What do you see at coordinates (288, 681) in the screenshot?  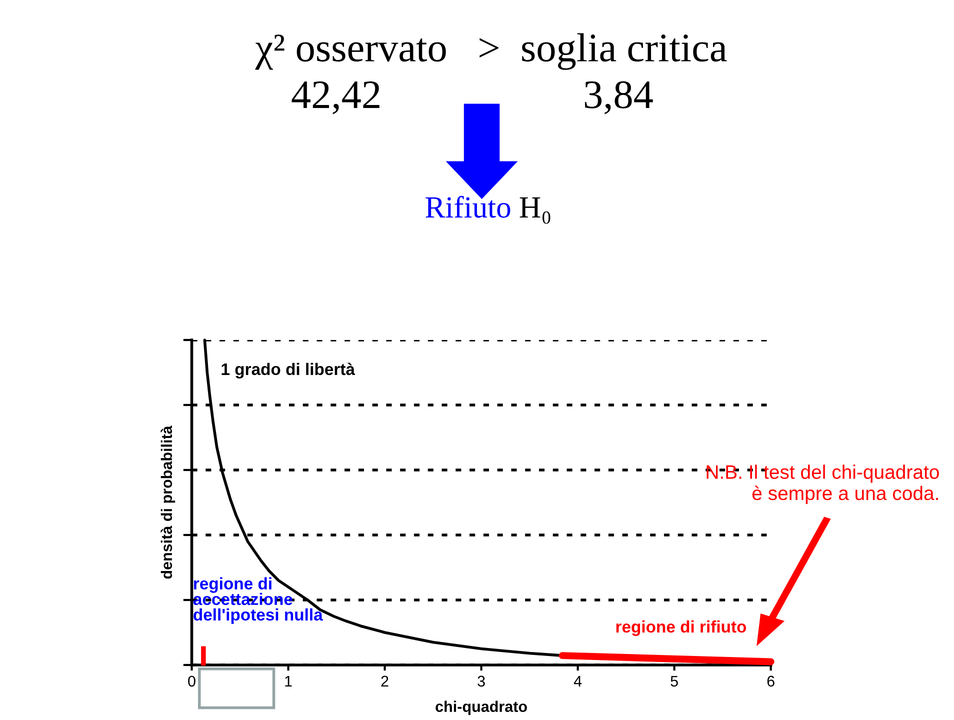 I see `x-tick-label: 1` at bounding box center [288, 681].